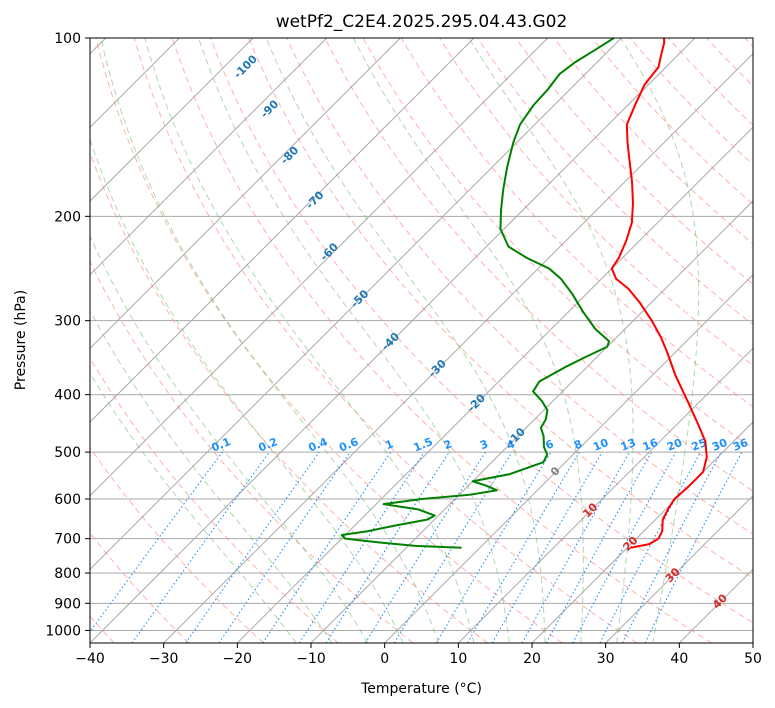  What do you see at coordinates (458, 659) in the screenshot?
I see `x-tick-label: 10` at bounding box center [458, 659].